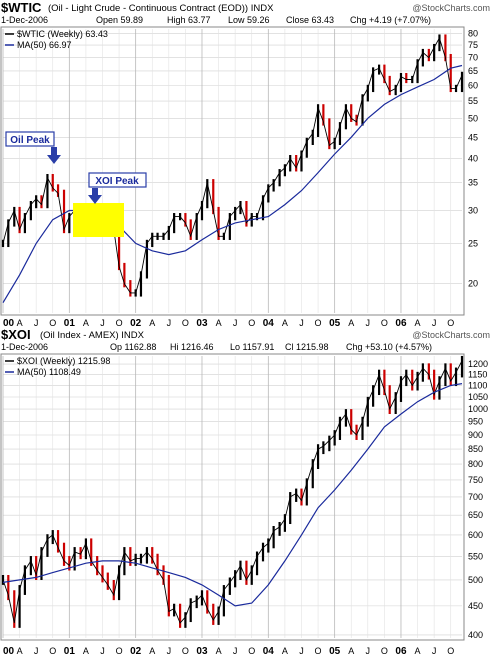 This screenshot has height=658, width=493. I want to click on xoi-peak-label-box, so click(117, 180).